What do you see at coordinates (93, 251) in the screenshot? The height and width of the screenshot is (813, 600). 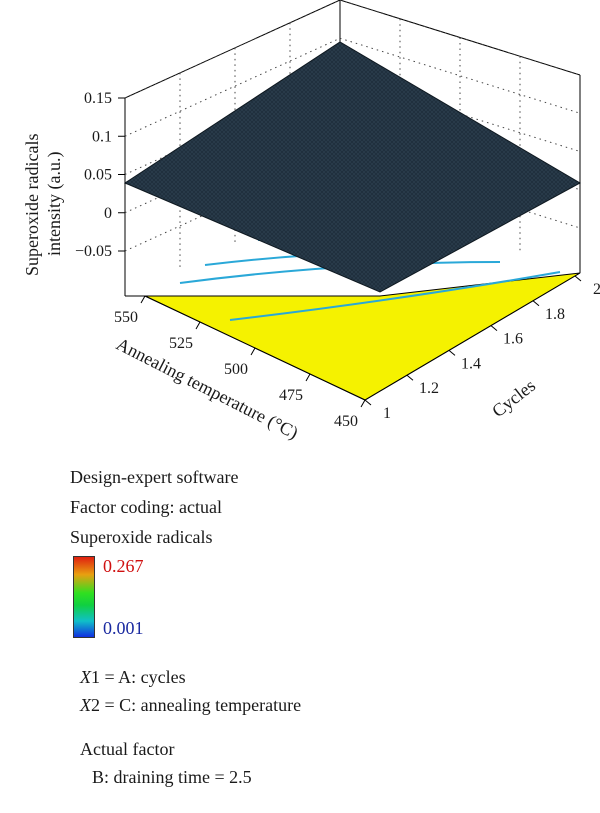 I see `z-tick-label: −0.05` at bounding box center [93, 251].